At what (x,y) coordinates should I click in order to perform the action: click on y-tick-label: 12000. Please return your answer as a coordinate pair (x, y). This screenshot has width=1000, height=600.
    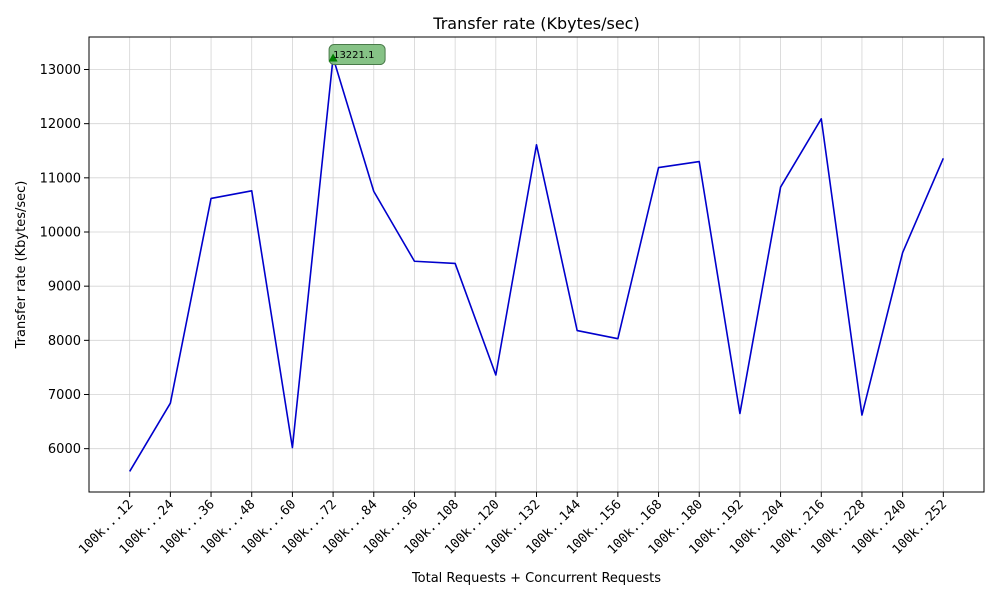
    Looking at the image, I should click on (60, 124).